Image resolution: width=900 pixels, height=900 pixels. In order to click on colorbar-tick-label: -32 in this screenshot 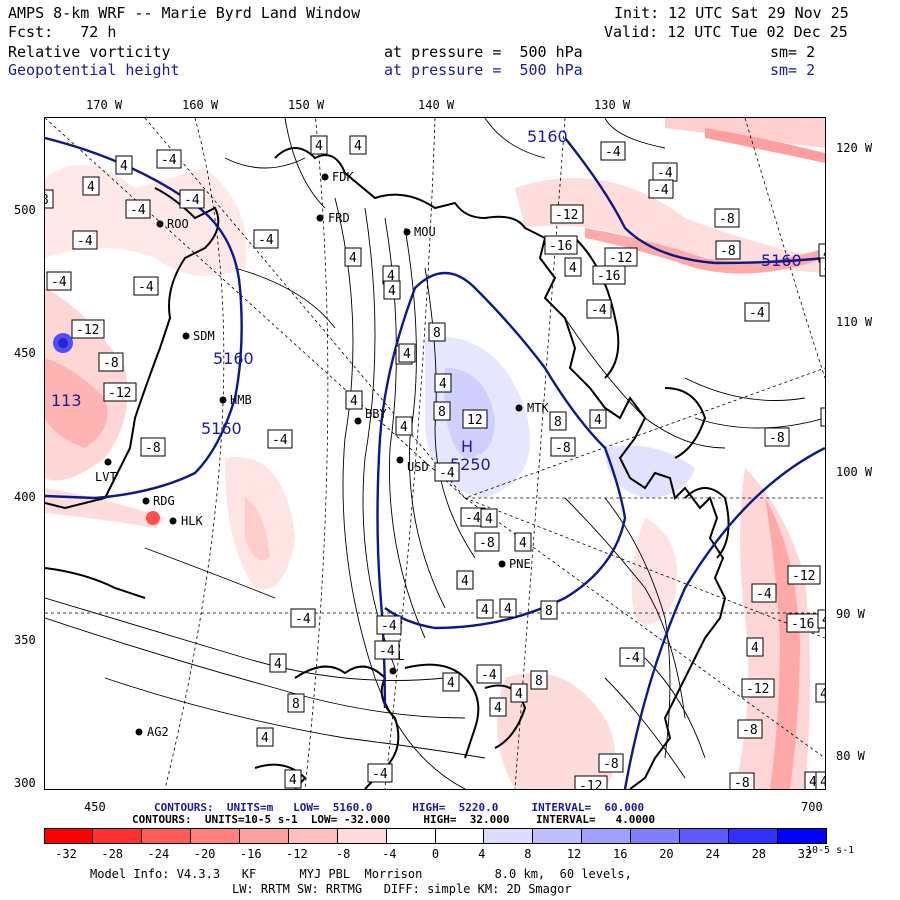, I will do `click(66, 854)`.